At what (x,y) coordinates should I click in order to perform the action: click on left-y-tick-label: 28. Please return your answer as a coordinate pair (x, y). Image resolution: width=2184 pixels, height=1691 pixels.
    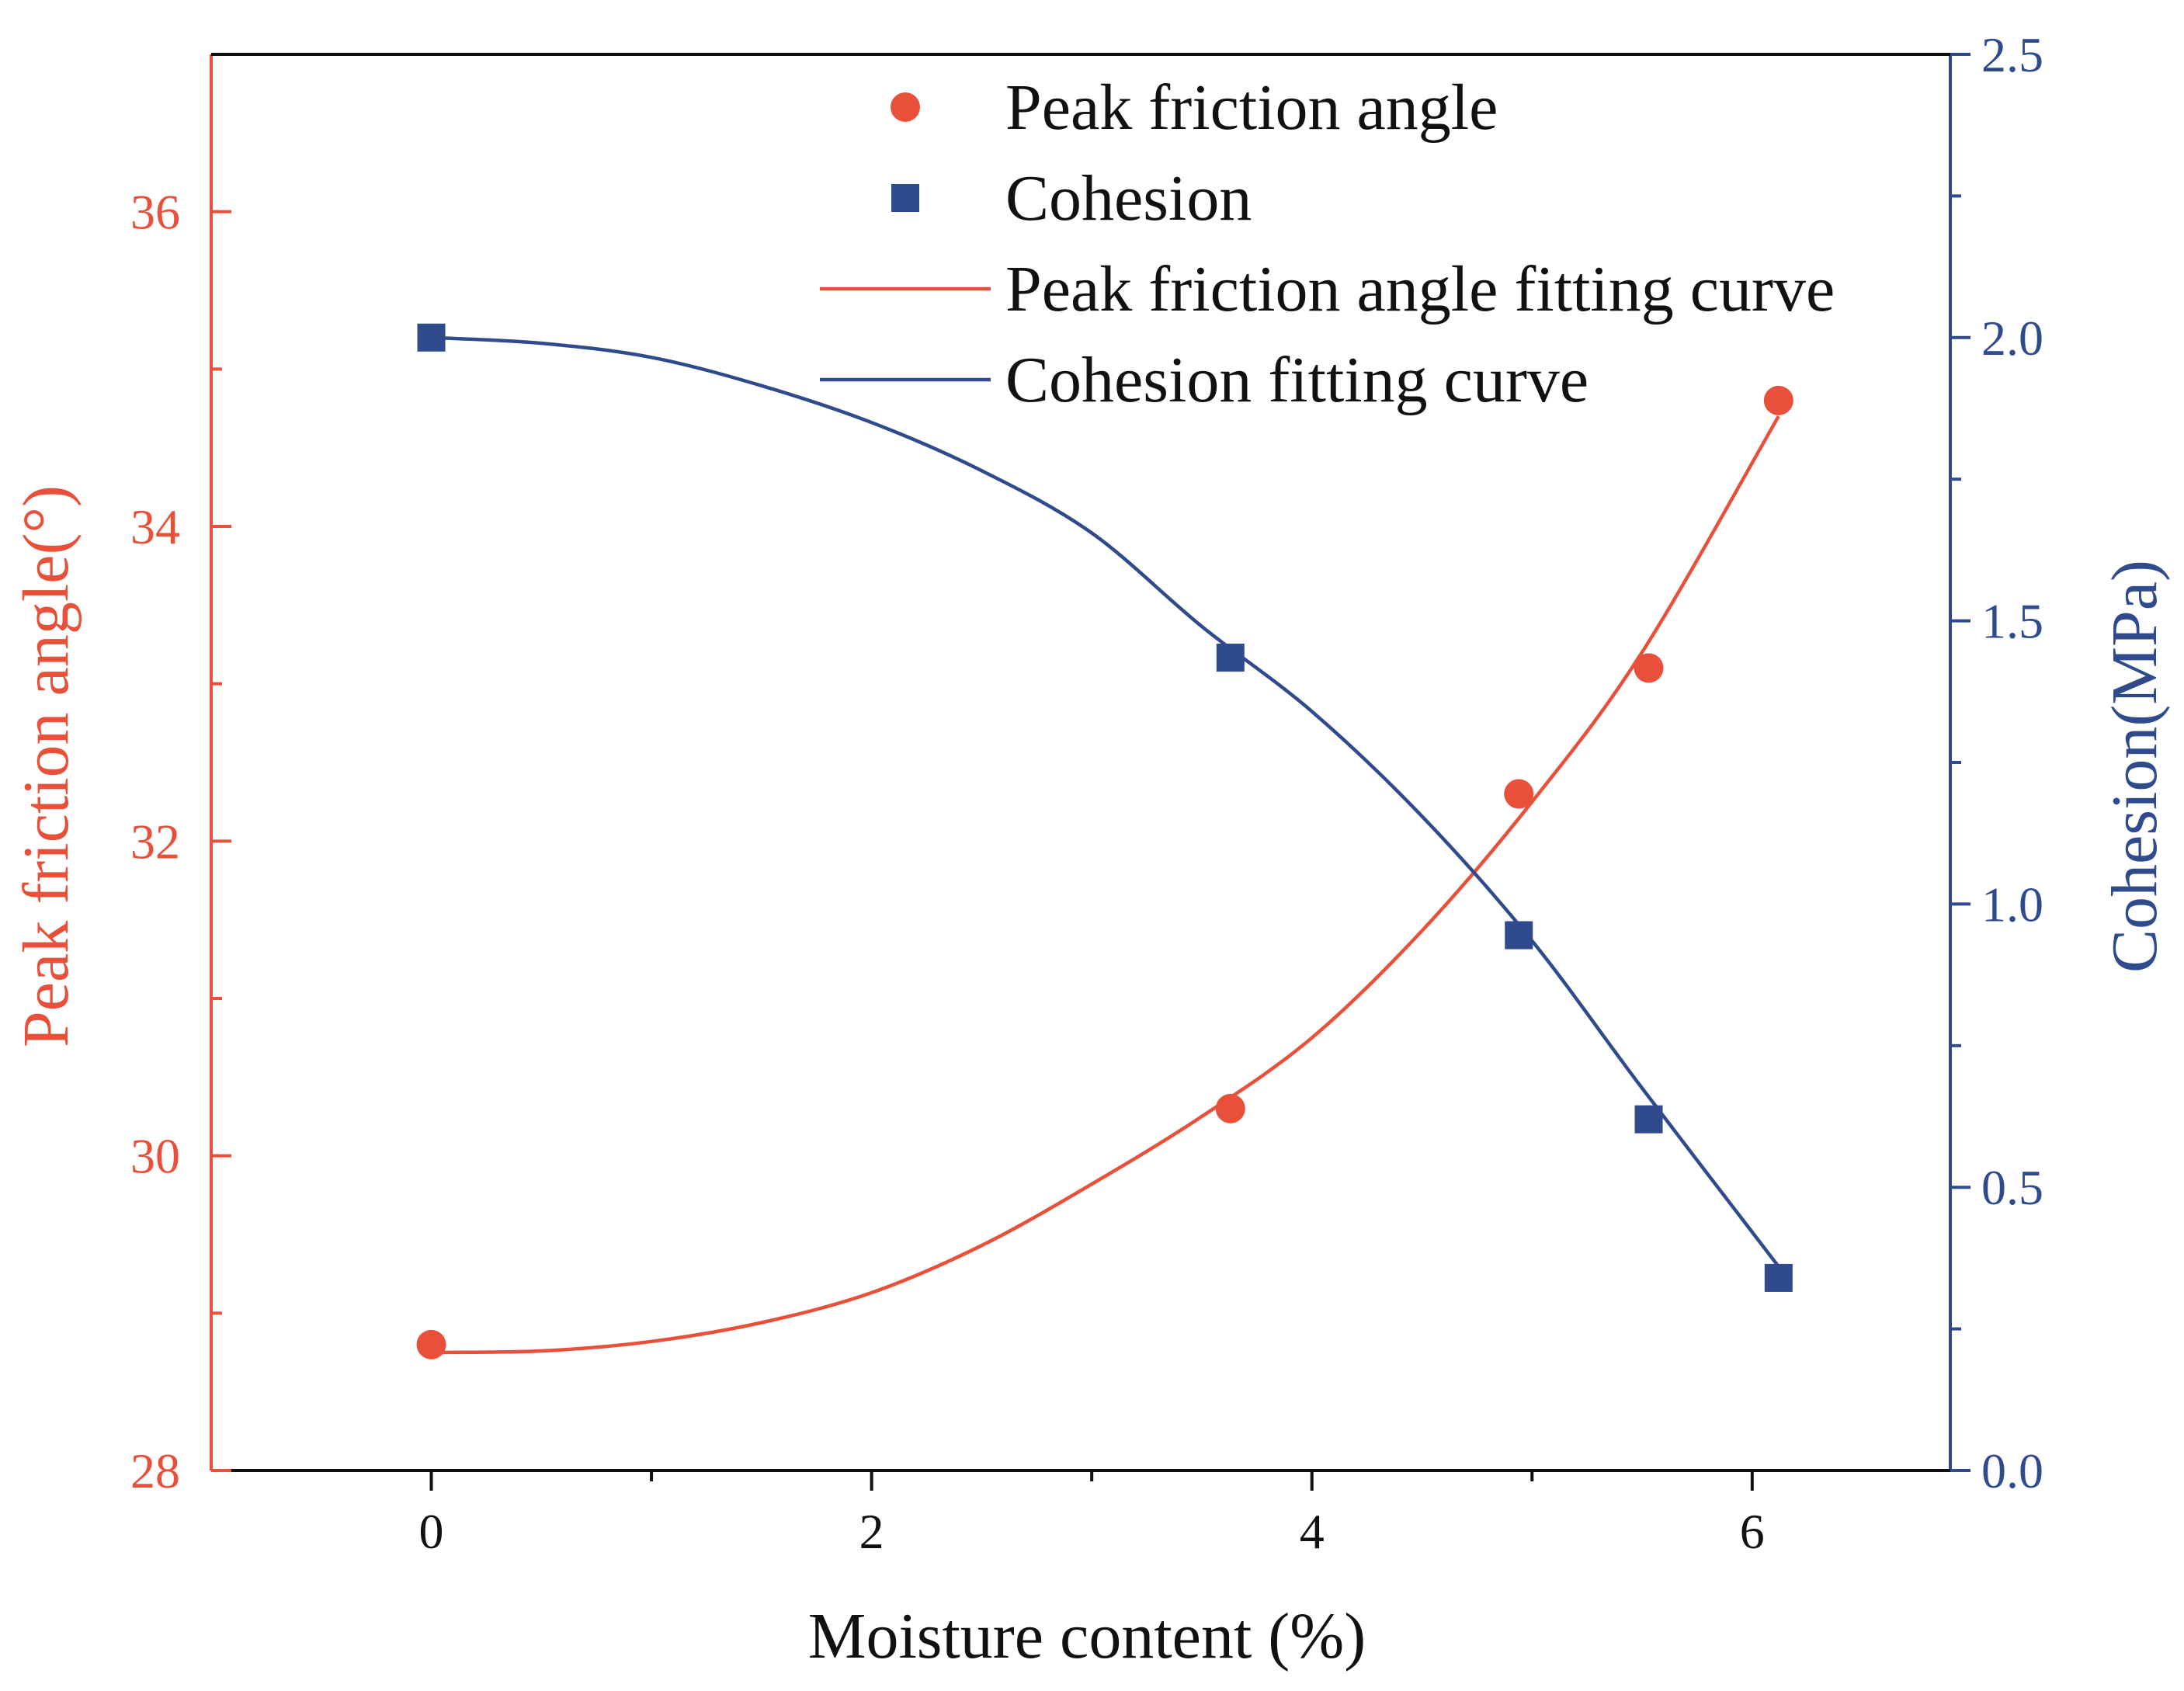
    Looking at the image, I should click on (155, 1470).